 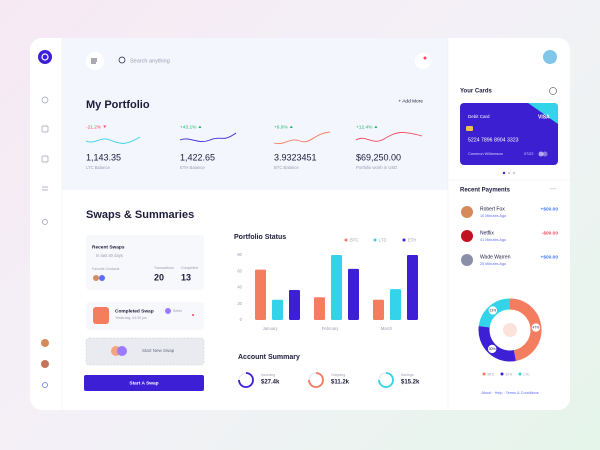 I want to click on section-title: Account Summary, so click(x=269, y=357).